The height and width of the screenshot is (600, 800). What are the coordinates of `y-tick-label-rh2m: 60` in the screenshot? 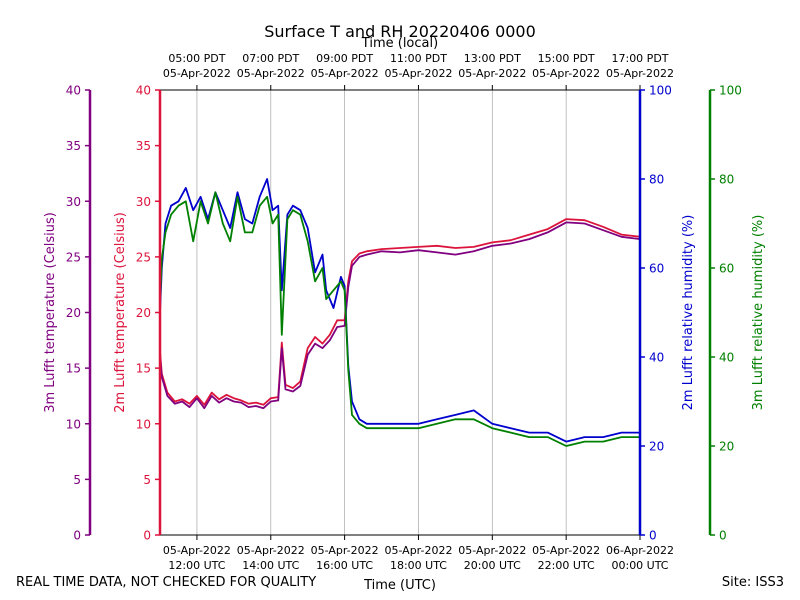 It's located at (656, 269).